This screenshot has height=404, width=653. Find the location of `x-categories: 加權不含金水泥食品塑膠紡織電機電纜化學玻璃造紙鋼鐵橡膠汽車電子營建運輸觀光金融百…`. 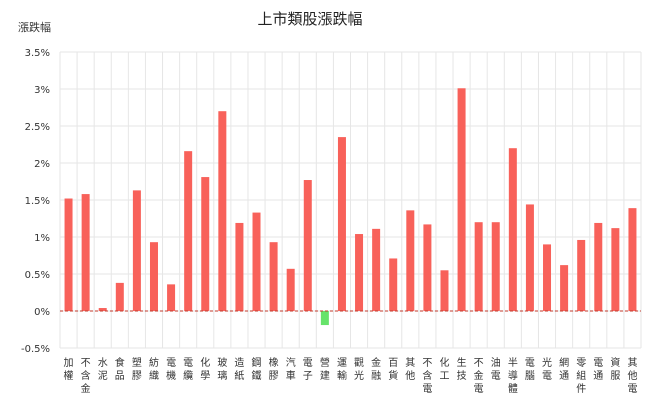

x-categories: 加權不含金水泥食品塑膠紡織電機電纜化學玻璃造紙鋼鐵橡膠汽車電子營建運輸觀光金融百… is located at coordinates (351, 375).